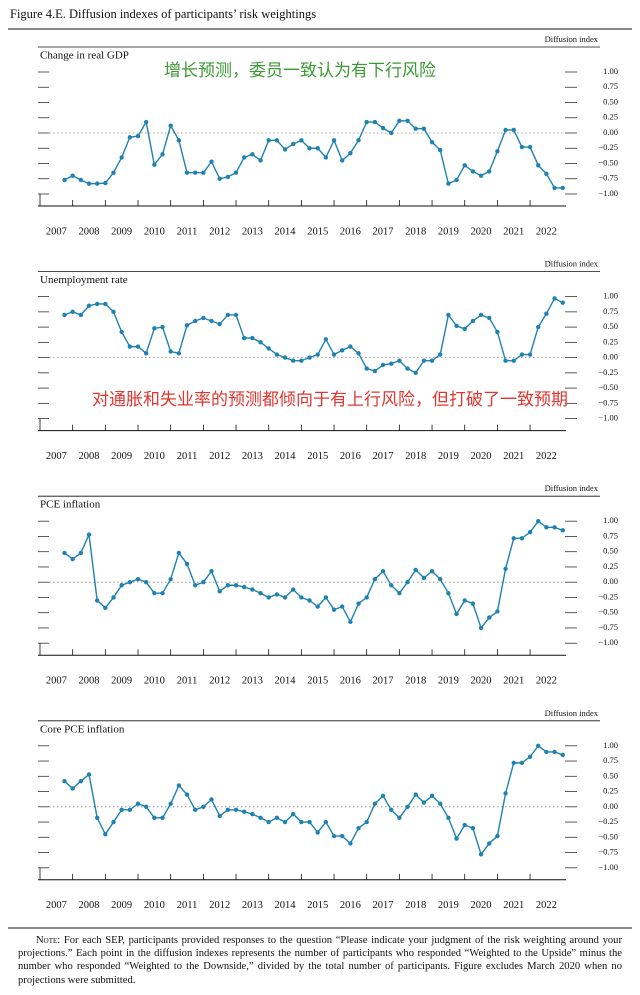 Image resolution: width=640 pixels, height=995 pixels. Describe the element at coordinates (350, 681) in the screenshot. I see `x-tick-label: 2016` at that location.